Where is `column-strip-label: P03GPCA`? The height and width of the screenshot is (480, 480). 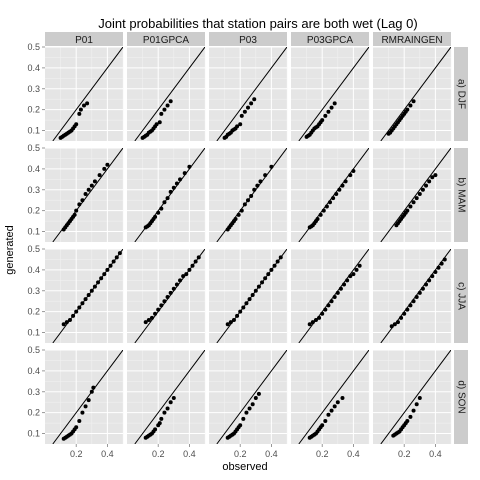
column-strip-label: P03GPCA is located at coordinates (330, 40).